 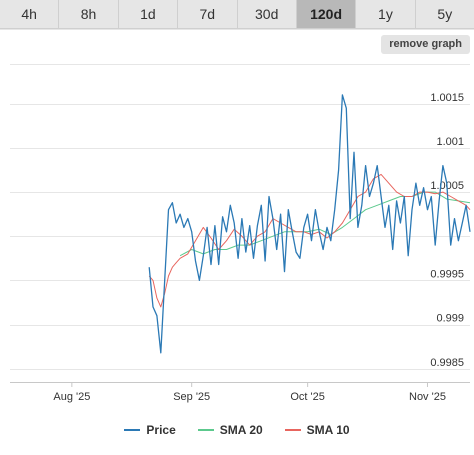 What do you see at coordinates (326, 14) in the screenshot?
I see `tab-120d: 120d` at bounding box center [326, 14].